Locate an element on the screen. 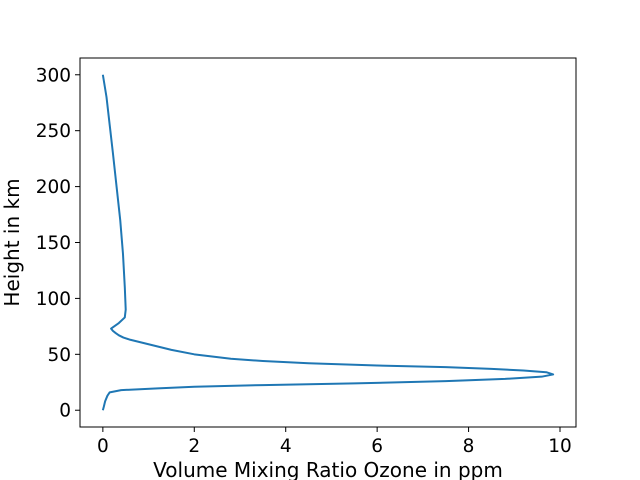 Image resolution: width=640 pixels, height=480 pixels. y-tick-label: 200 is located at coordinates (53, 187).